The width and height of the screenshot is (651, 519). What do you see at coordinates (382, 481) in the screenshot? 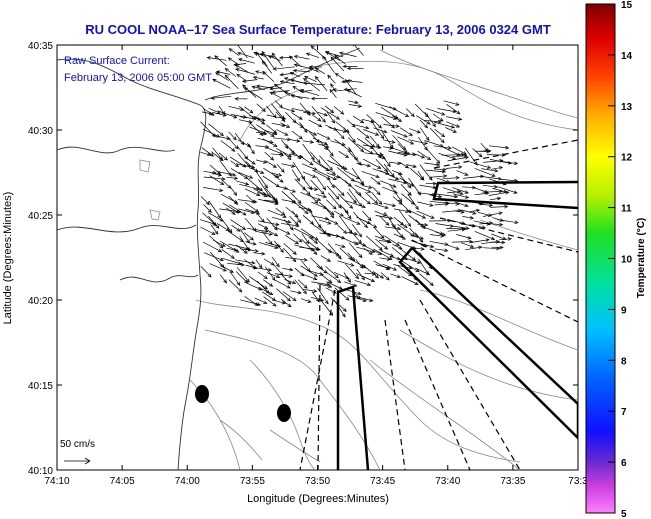
I see `x-tick-label: 73:45` at bounding box center [382, 481].